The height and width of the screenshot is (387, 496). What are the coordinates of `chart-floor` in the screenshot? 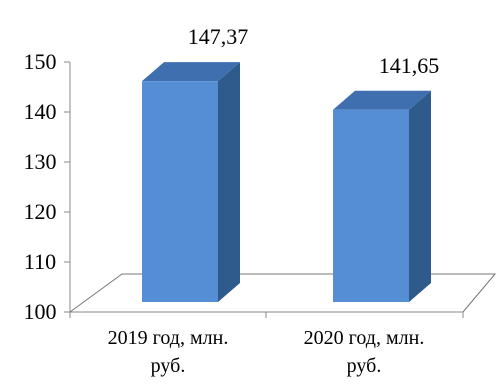 It's located at (282, 293).